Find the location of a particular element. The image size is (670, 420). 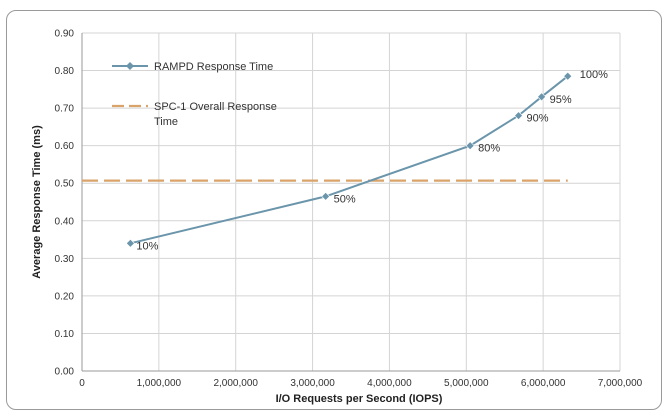

x-tick-label: 7,000,000 is located at coordinates (620, 383).